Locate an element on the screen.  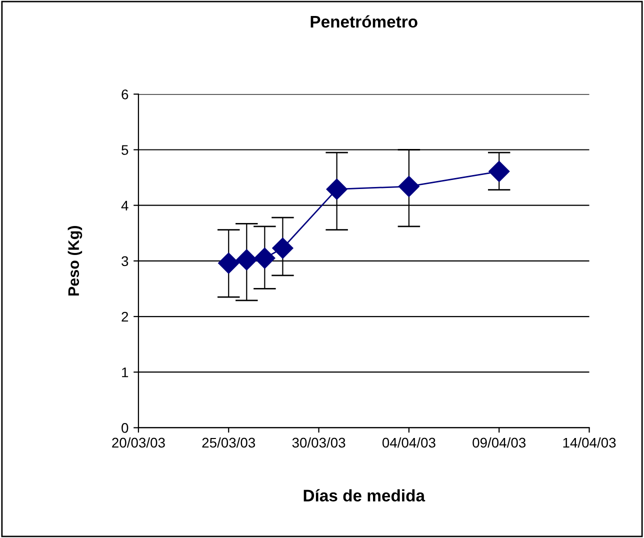
chart-title: Penetrómetro is located at coordinates (364, 21).